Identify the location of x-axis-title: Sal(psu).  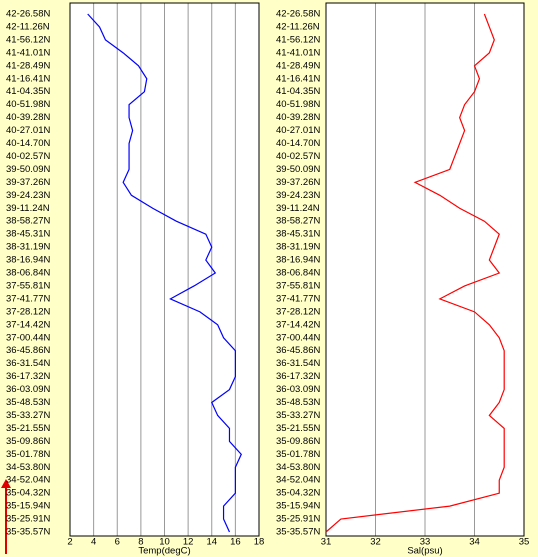
(424, 551).